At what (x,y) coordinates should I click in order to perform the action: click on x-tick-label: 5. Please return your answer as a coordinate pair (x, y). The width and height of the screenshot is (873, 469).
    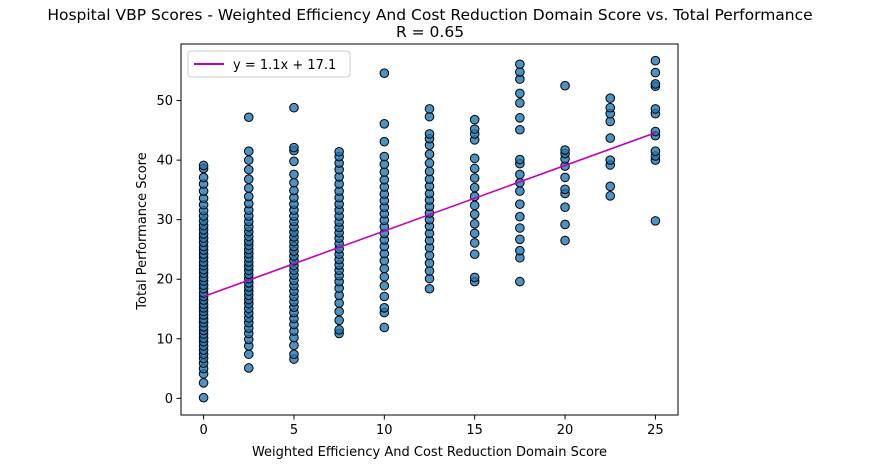
    Looking at the image, I should click on (294, 430).